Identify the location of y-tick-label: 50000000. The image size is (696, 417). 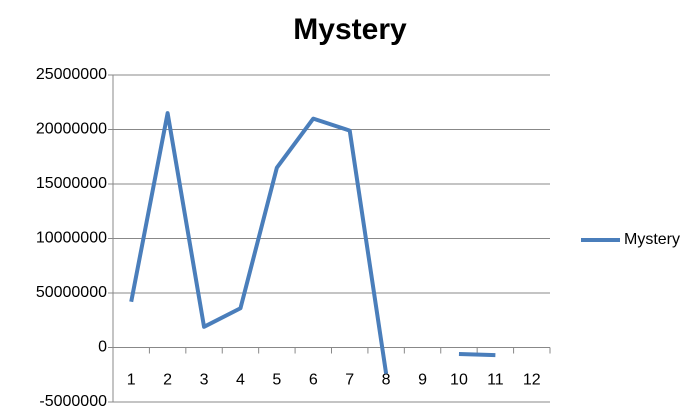
(71, 292).